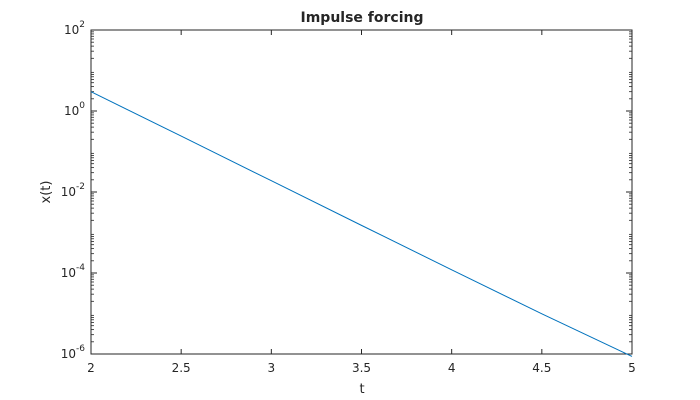 This screenshot has width=700, height=400. What do you see at coordinates (73, 271) in the screenshot?
I see `y-tick-label: 10⁻⁴` at bounding box center [73, 271].